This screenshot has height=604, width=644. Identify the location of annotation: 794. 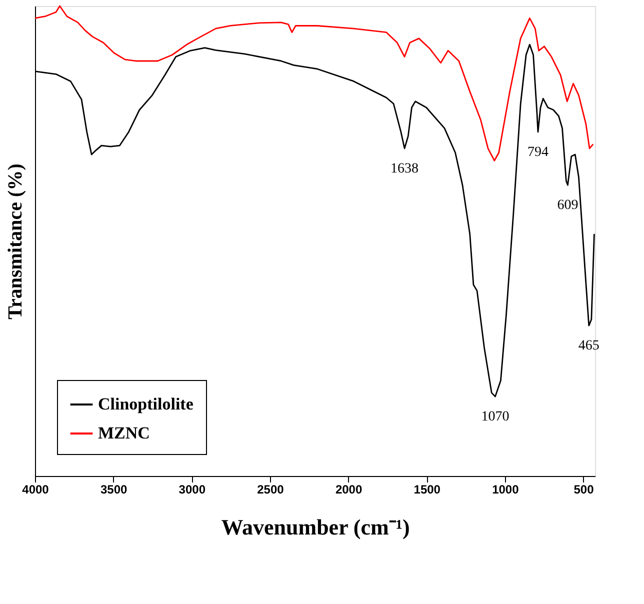
(537, 152).